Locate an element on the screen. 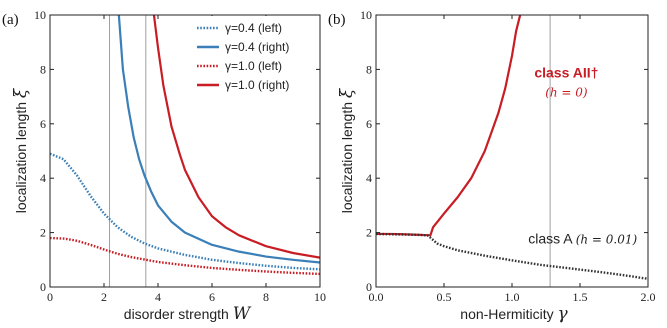 The image size is (667, 328). x-axis-label-text: disorder strength is located at coordinates (178, 314).